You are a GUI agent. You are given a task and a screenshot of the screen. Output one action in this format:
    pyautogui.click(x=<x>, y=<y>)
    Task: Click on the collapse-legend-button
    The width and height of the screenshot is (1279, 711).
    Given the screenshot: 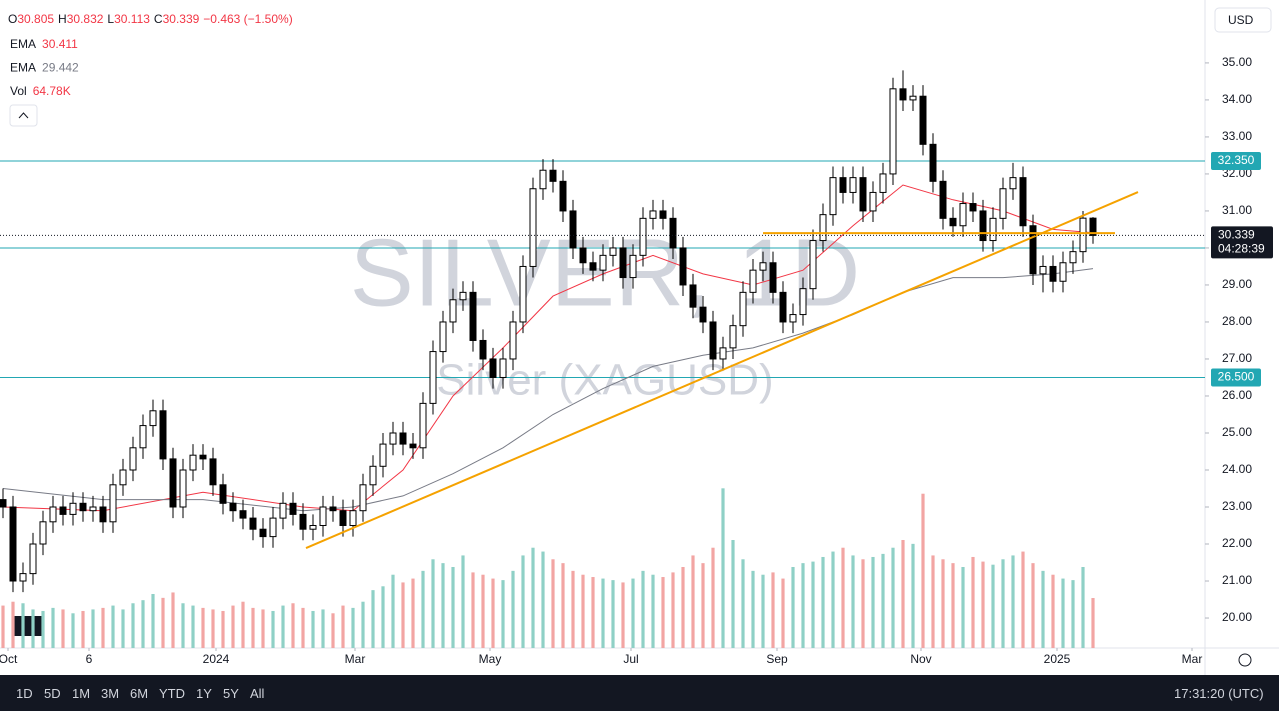 What is the action you would take?
    pyautogui.click(x=23, y=115)
    